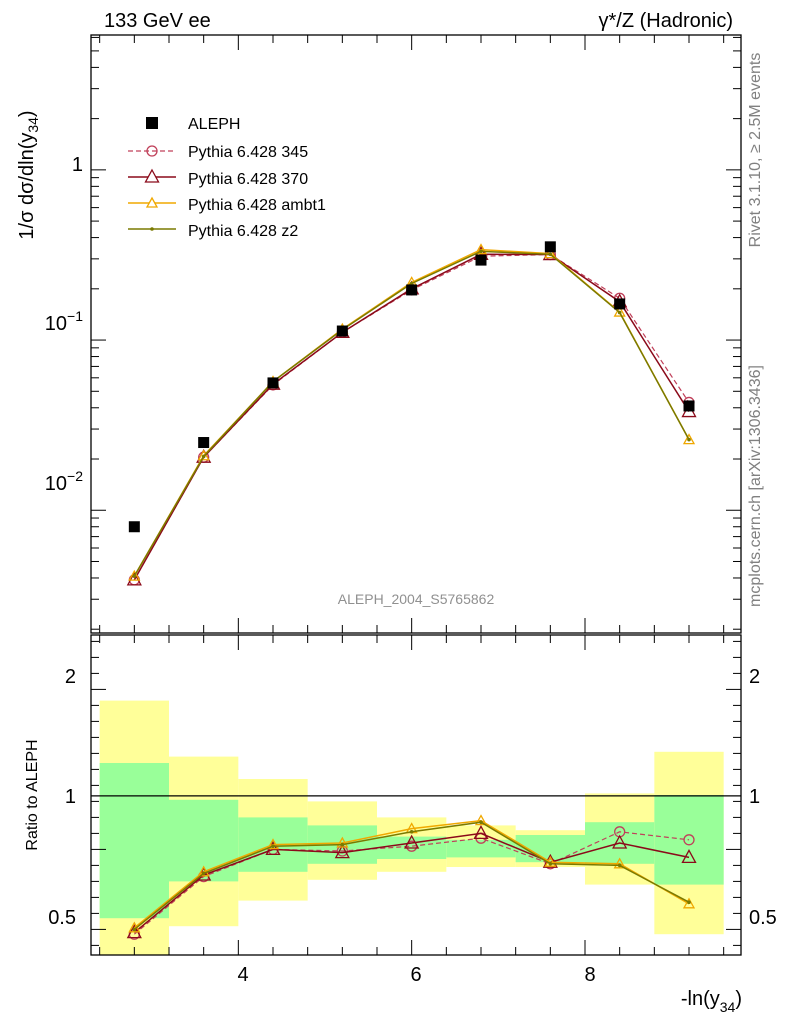 The width and height of the screenshot is (786, 1024). I want to click on legend-marker-z2, so click(152, 229).